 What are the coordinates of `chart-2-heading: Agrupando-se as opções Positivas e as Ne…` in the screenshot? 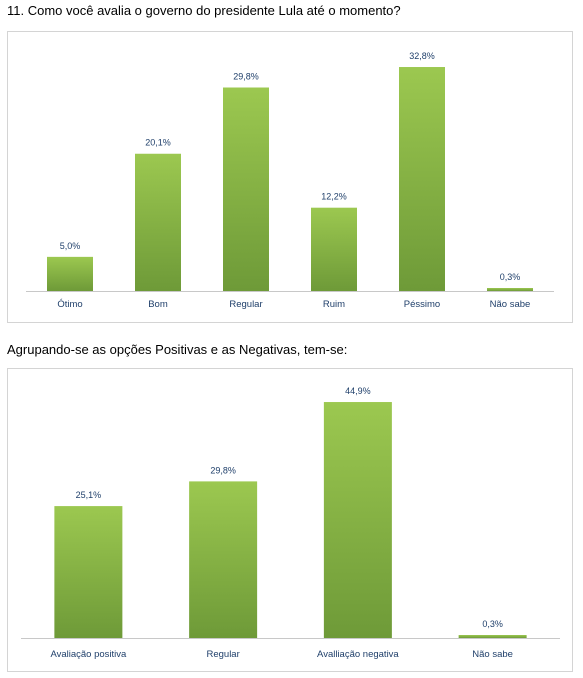 It's located at (177, 349).